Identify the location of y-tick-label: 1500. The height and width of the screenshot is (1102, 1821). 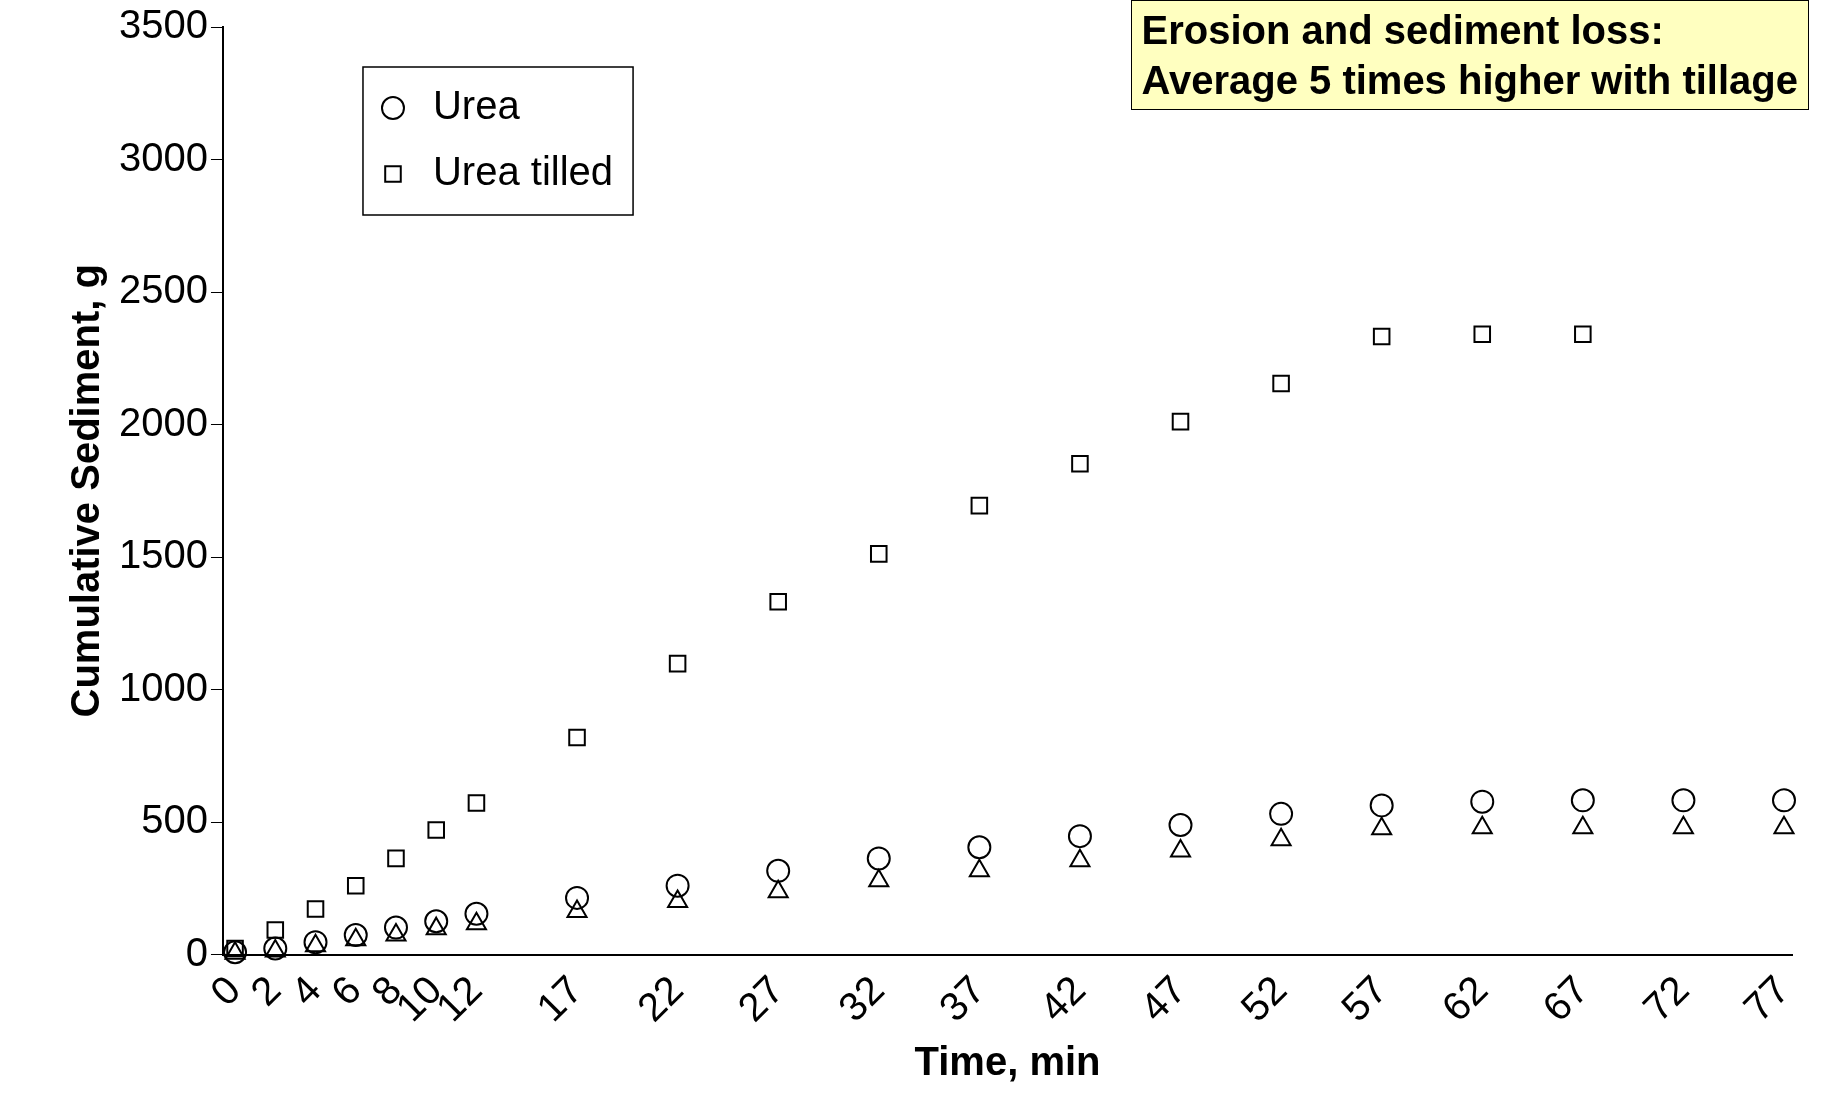
(163, 554).